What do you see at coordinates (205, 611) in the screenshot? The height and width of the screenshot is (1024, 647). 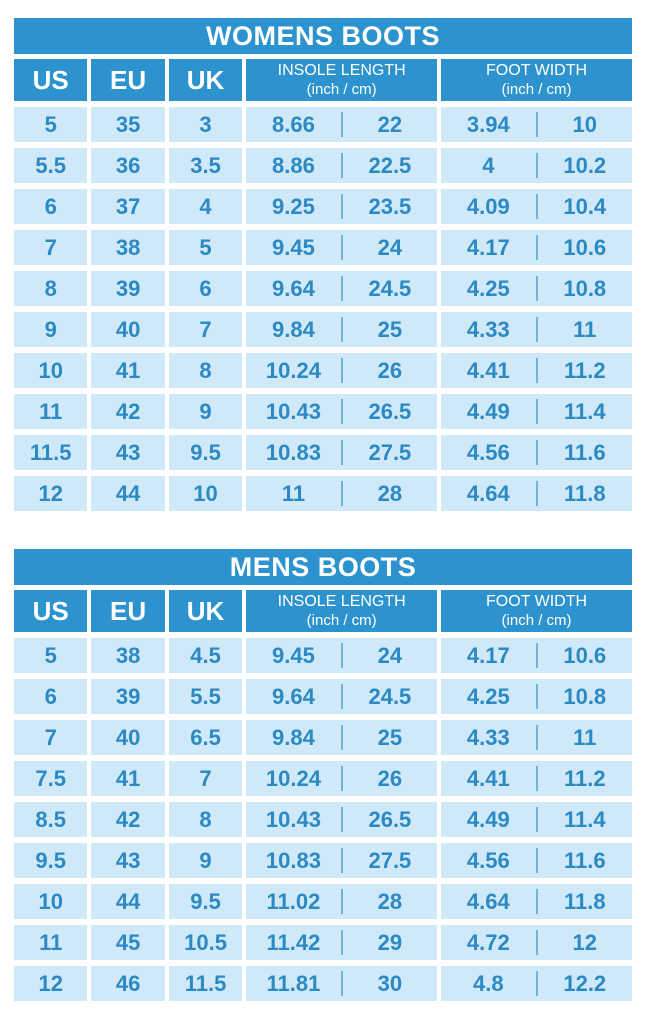 I see `column-header-uk: UK` at bounding box center [205, 611].